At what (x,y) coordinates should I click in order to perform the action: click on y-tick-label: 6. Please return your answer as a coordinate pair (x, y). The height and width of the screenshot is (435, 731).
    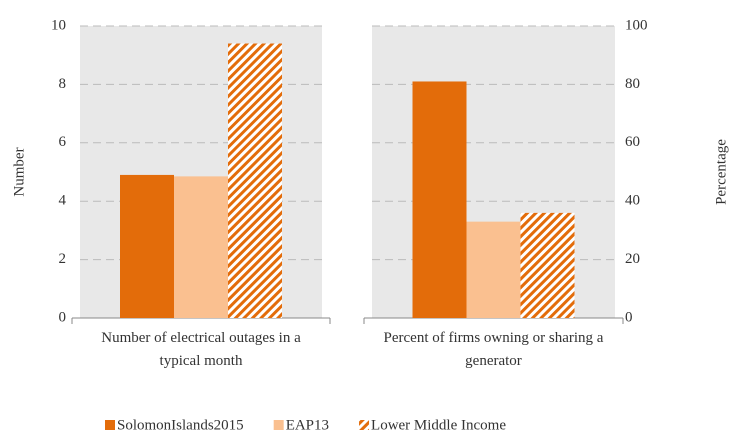
    Looking at the image, I should click on (63, 142).